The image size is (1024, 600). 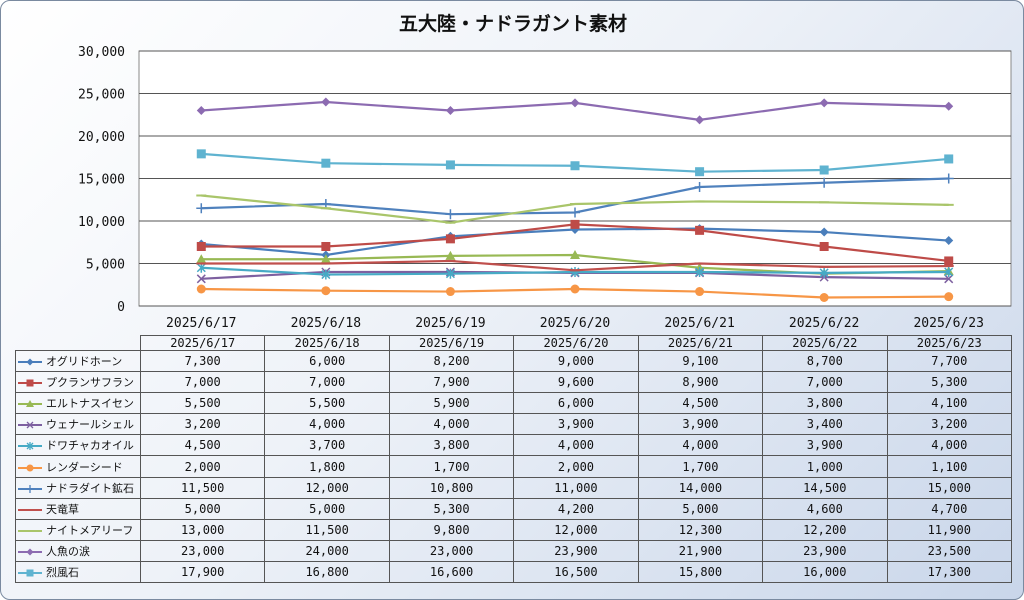 I want to click on table-cell: 3,200, so click(x=949, y=424).